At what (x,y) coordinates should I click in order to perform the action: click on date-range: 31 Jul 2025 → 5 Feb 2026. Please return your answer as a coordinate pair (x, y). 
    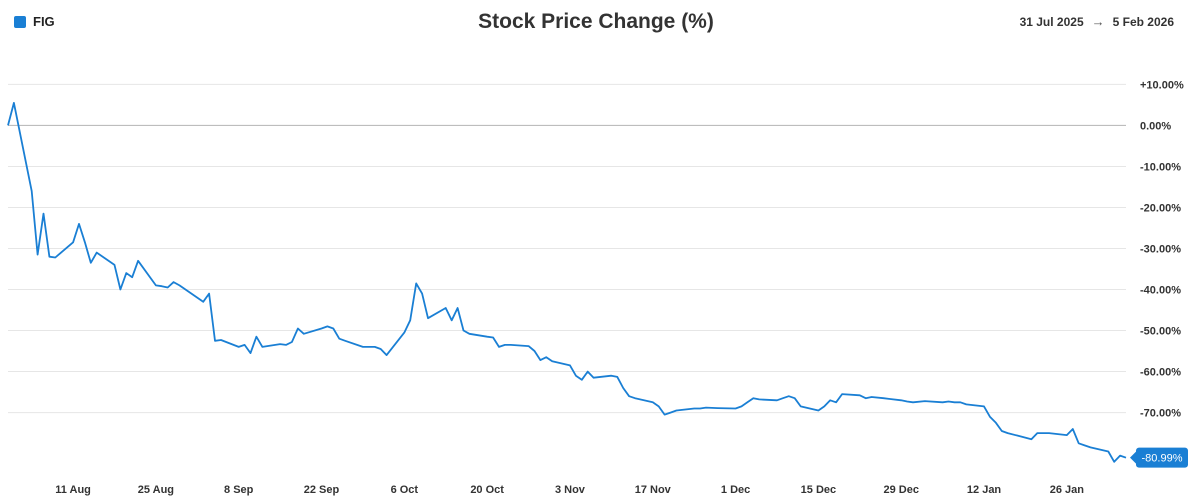
    Looking at the image, I should click on (1097, 21).